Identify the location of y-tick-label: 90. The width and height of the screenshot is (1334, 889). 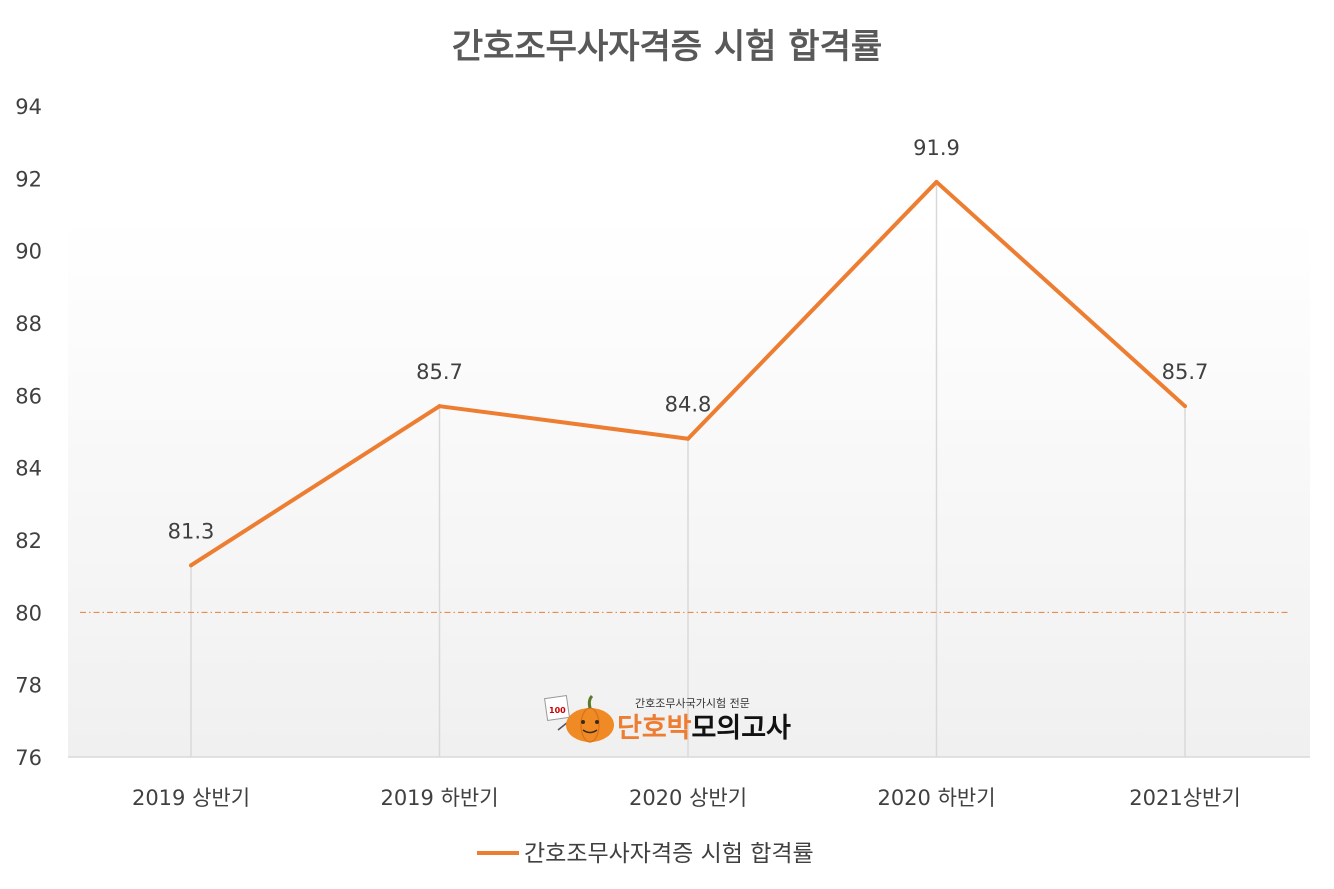
(28, 252).